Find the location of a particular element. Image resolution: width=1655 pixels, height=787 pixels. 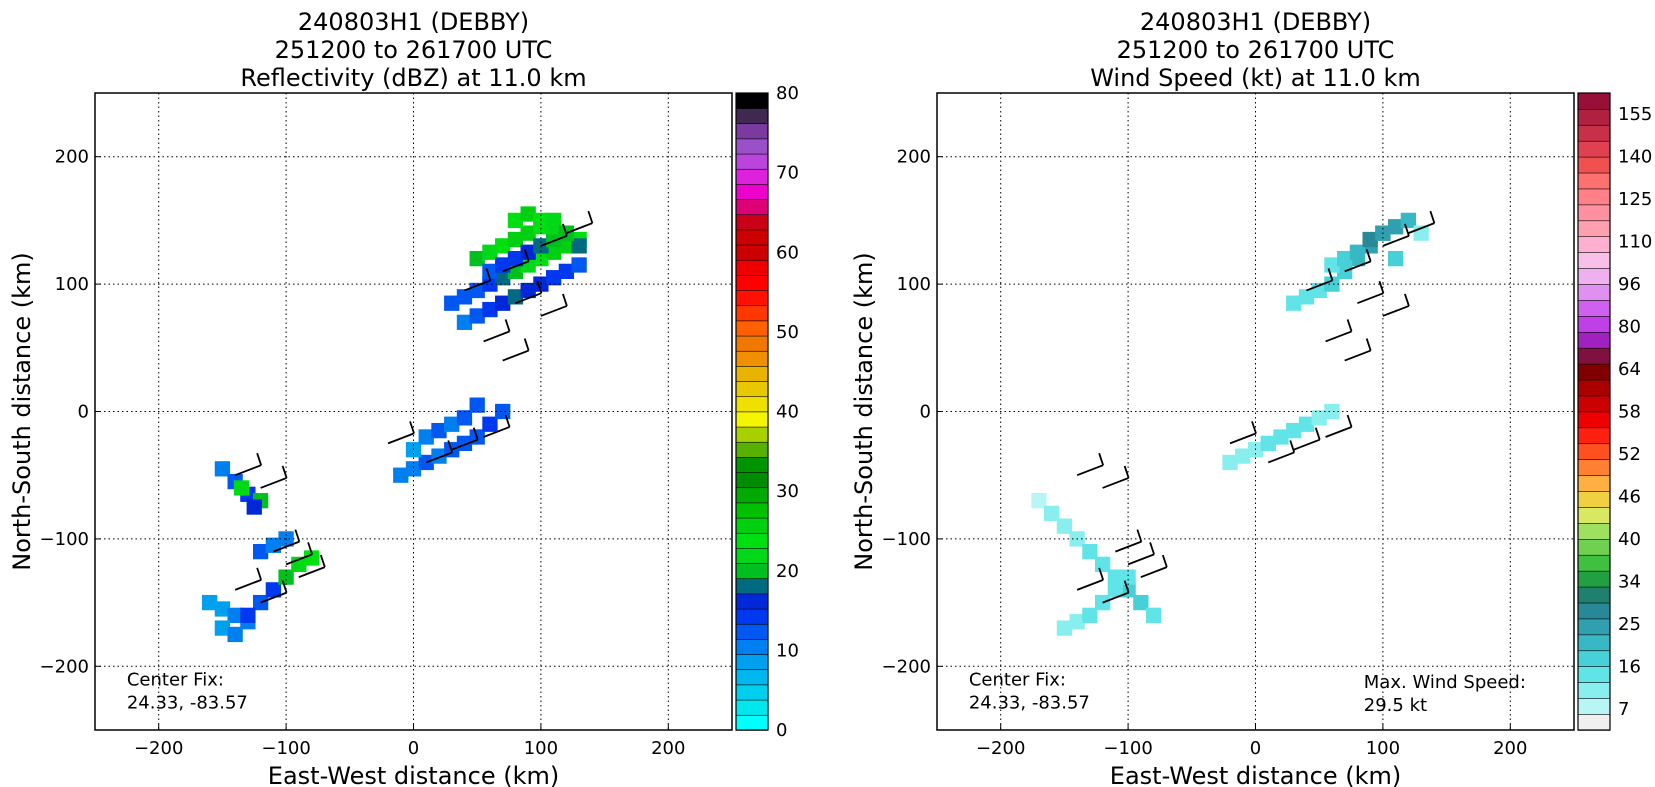

colorbar-tick-label: 40 is located at coordinates (1629, 539).